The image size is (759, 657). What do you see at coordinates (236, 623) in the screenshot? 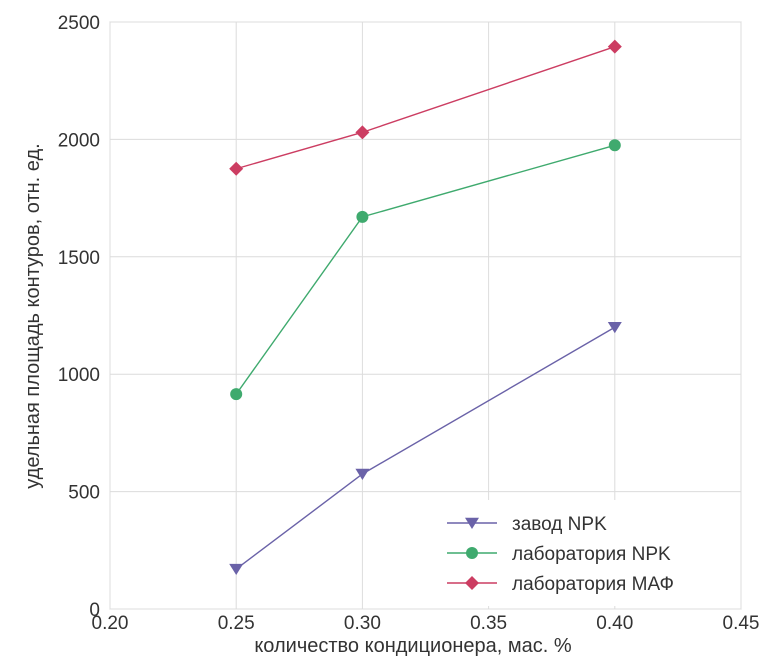
I see `x-tick-label: 0.25` at bounding box center [236, 623].